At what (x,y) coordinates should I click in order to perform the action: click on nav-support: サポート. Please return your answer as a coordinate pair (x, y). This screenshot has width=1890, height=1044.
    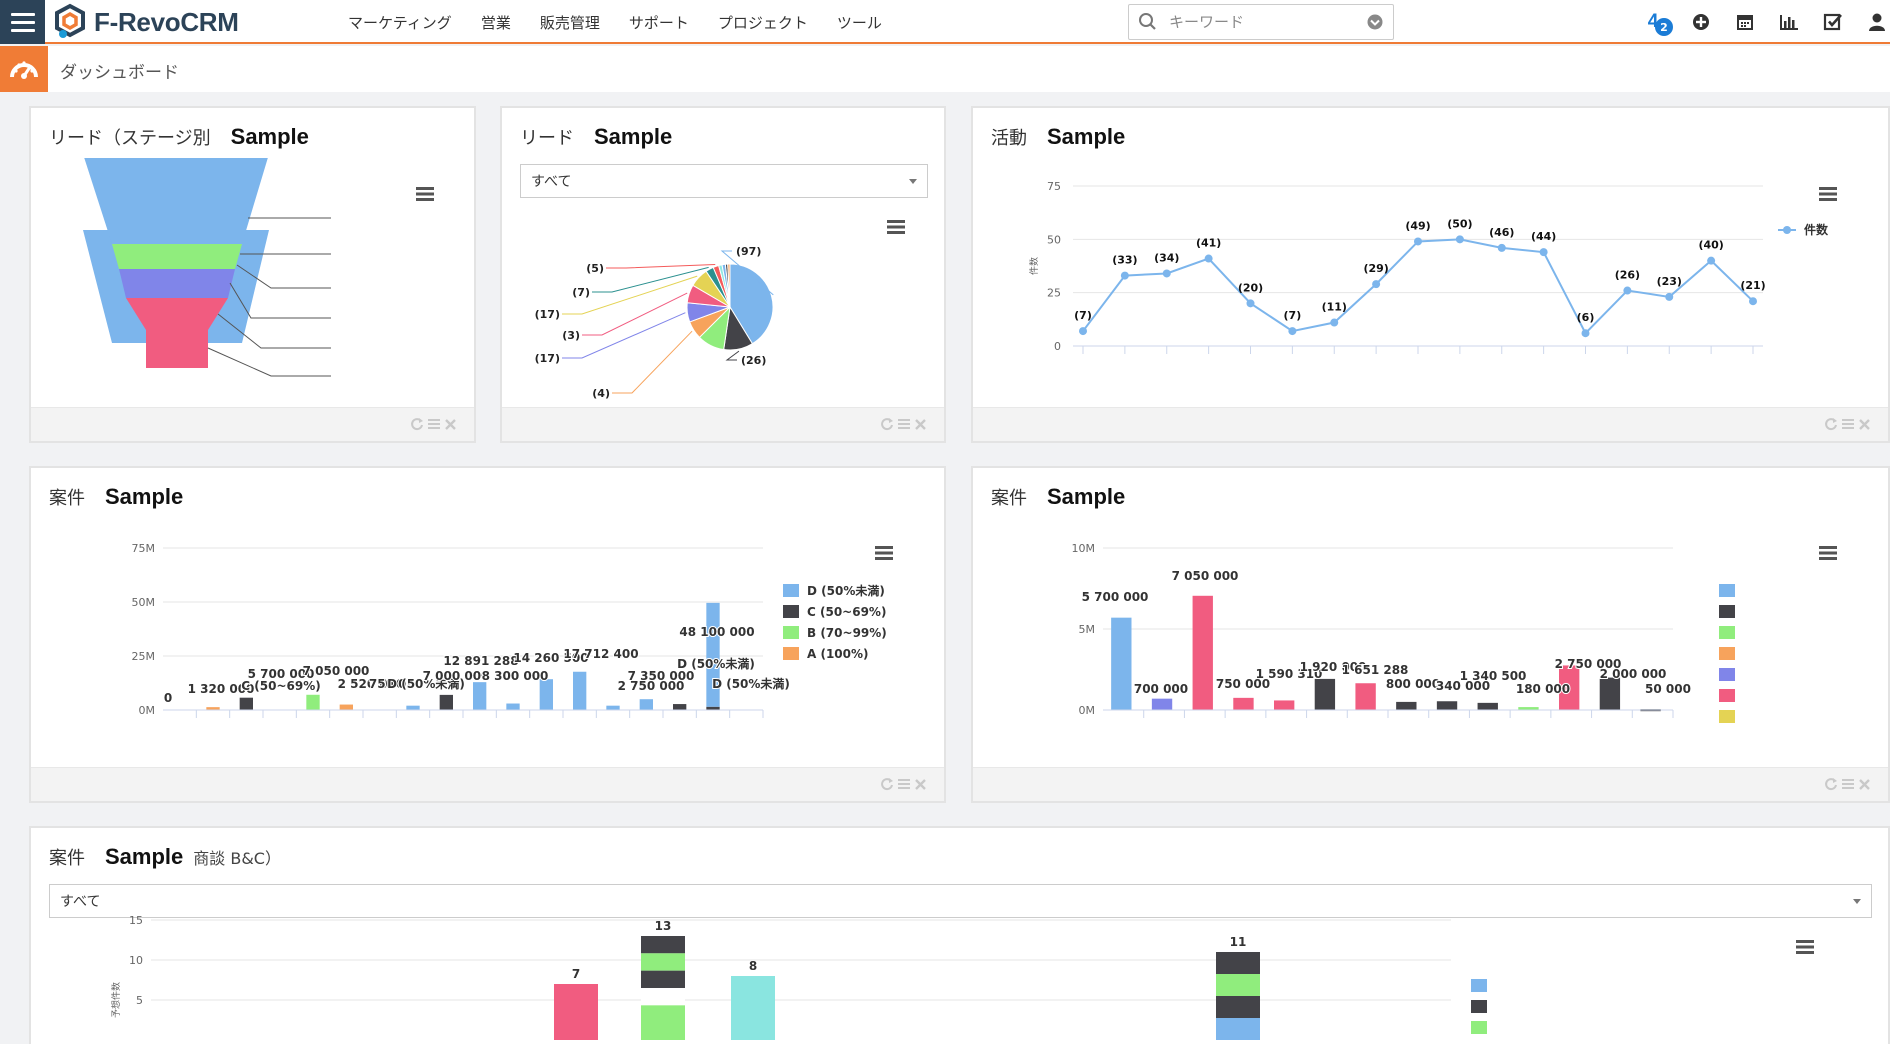
    Looking at the image, I should click on (658, 22).